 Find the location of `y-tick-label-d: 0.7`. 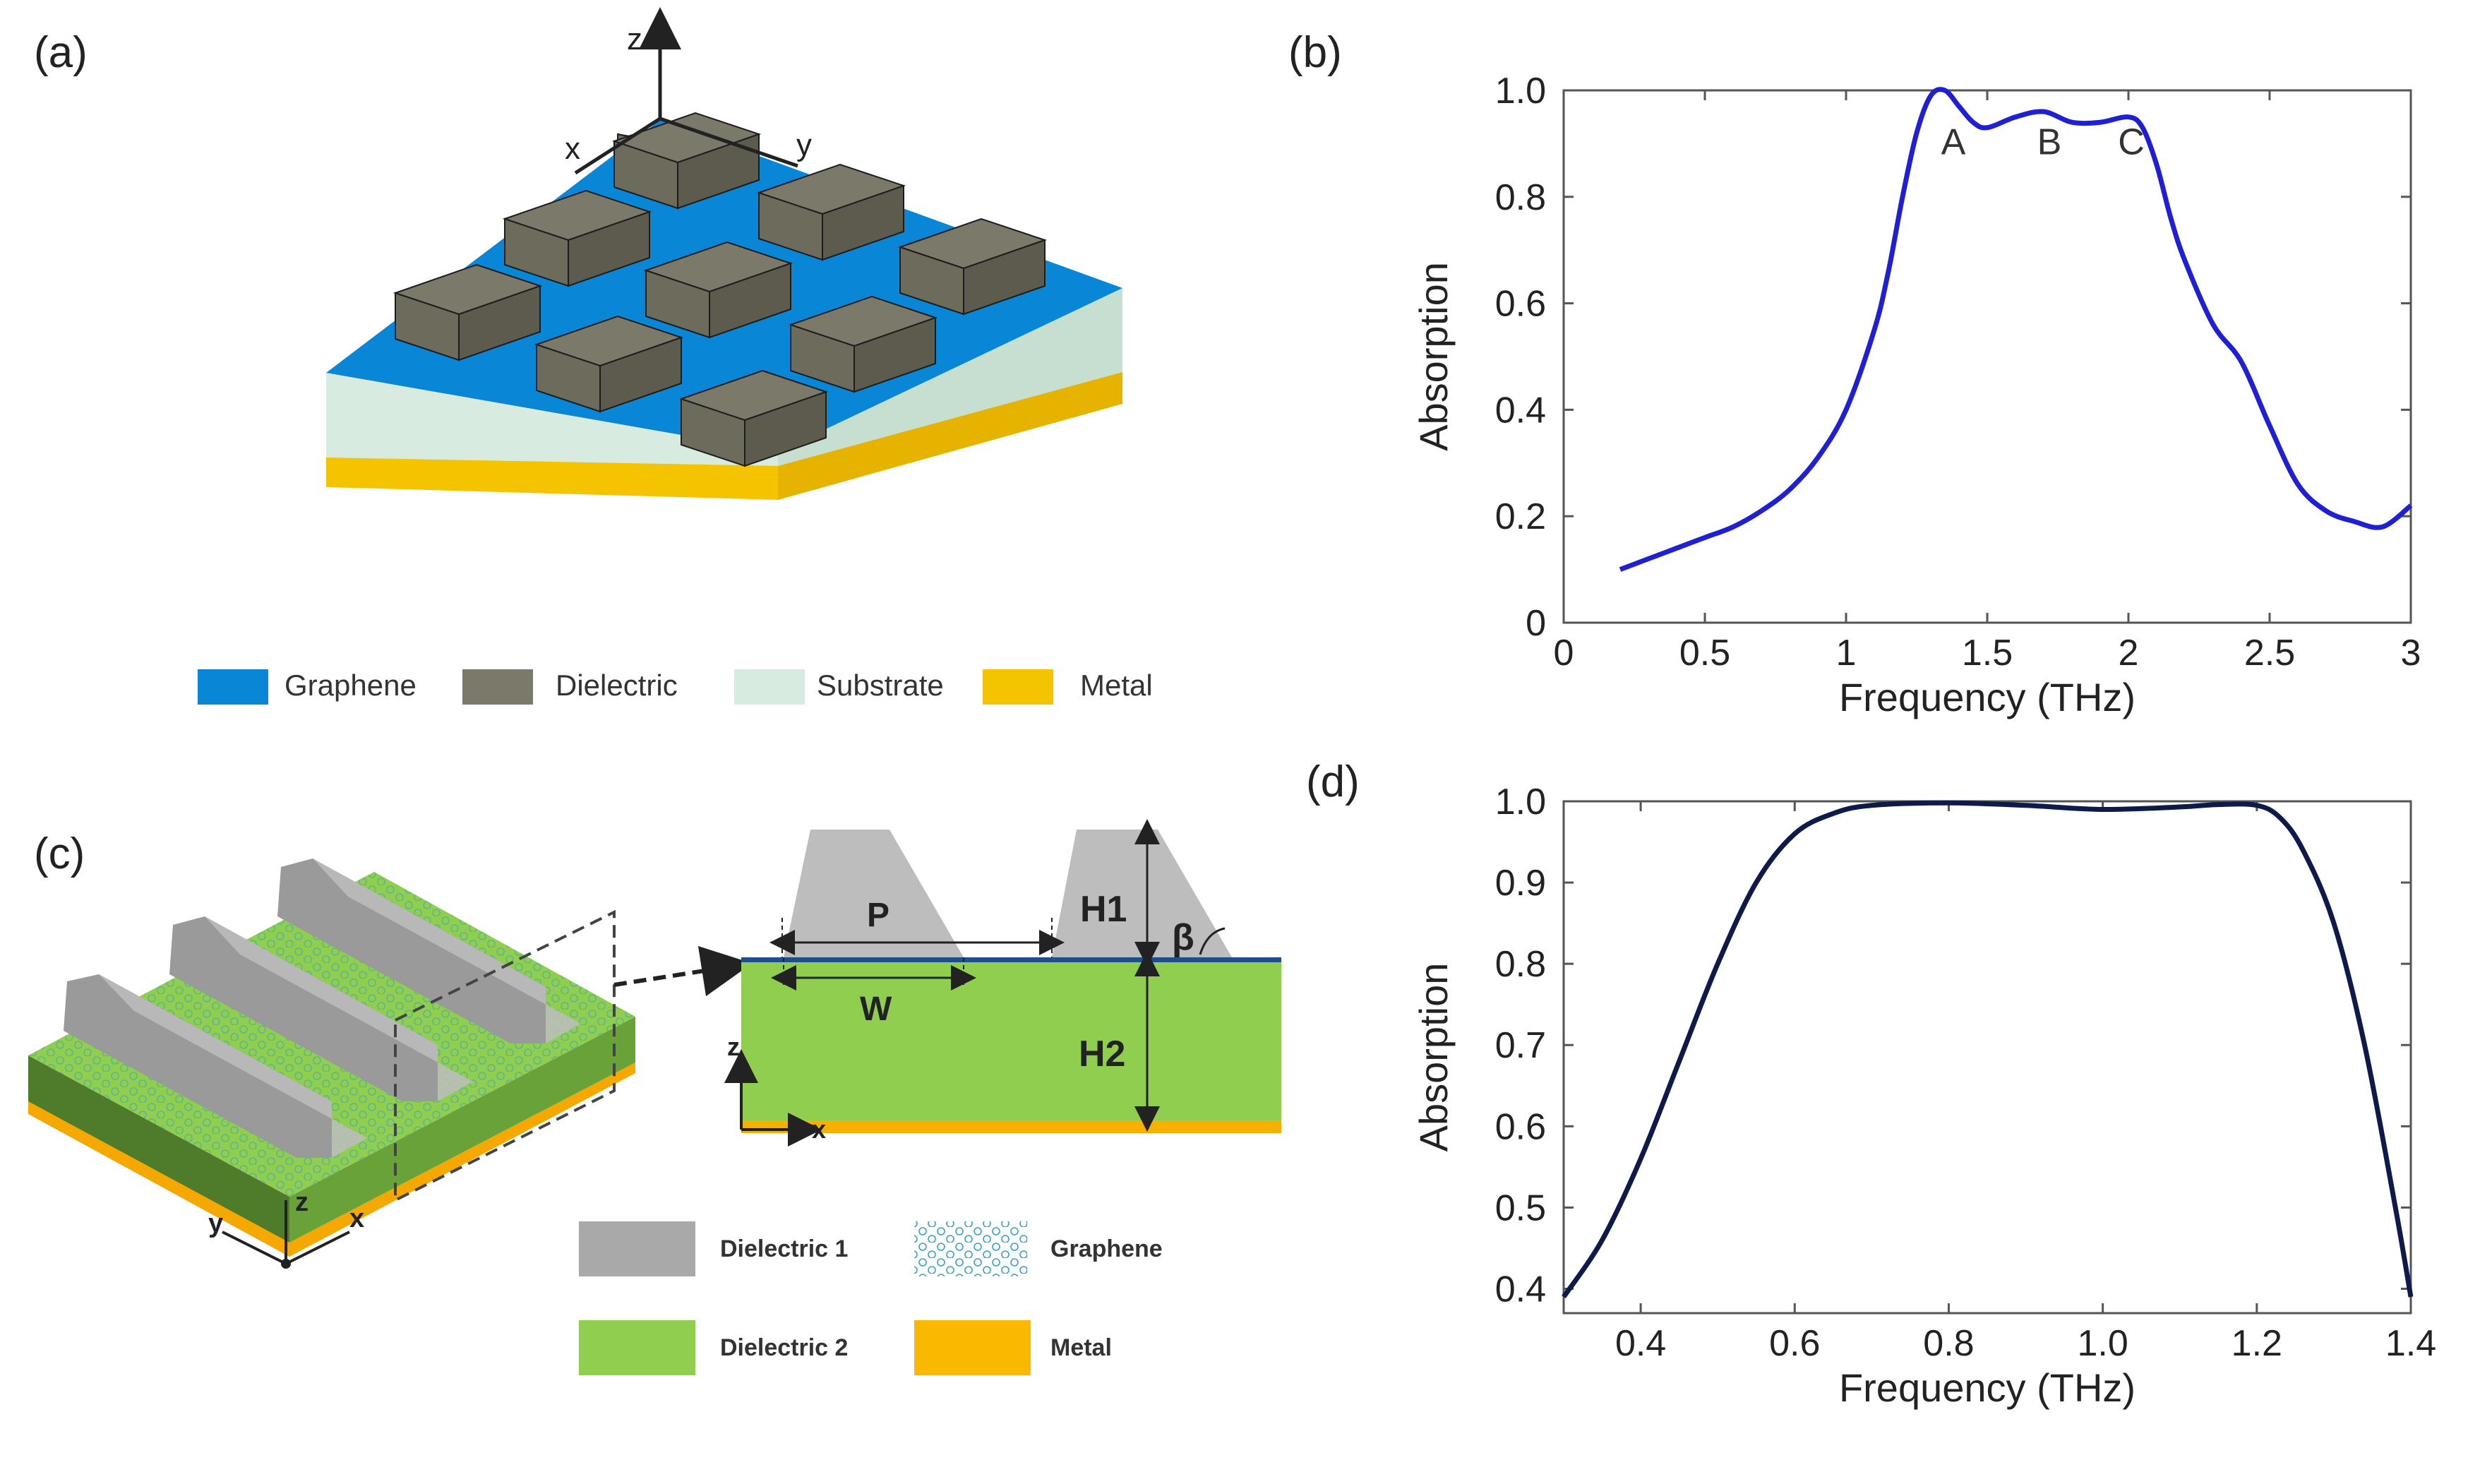

y-tick-label-d: 0.7 is located at coordinates (1520, 1045).